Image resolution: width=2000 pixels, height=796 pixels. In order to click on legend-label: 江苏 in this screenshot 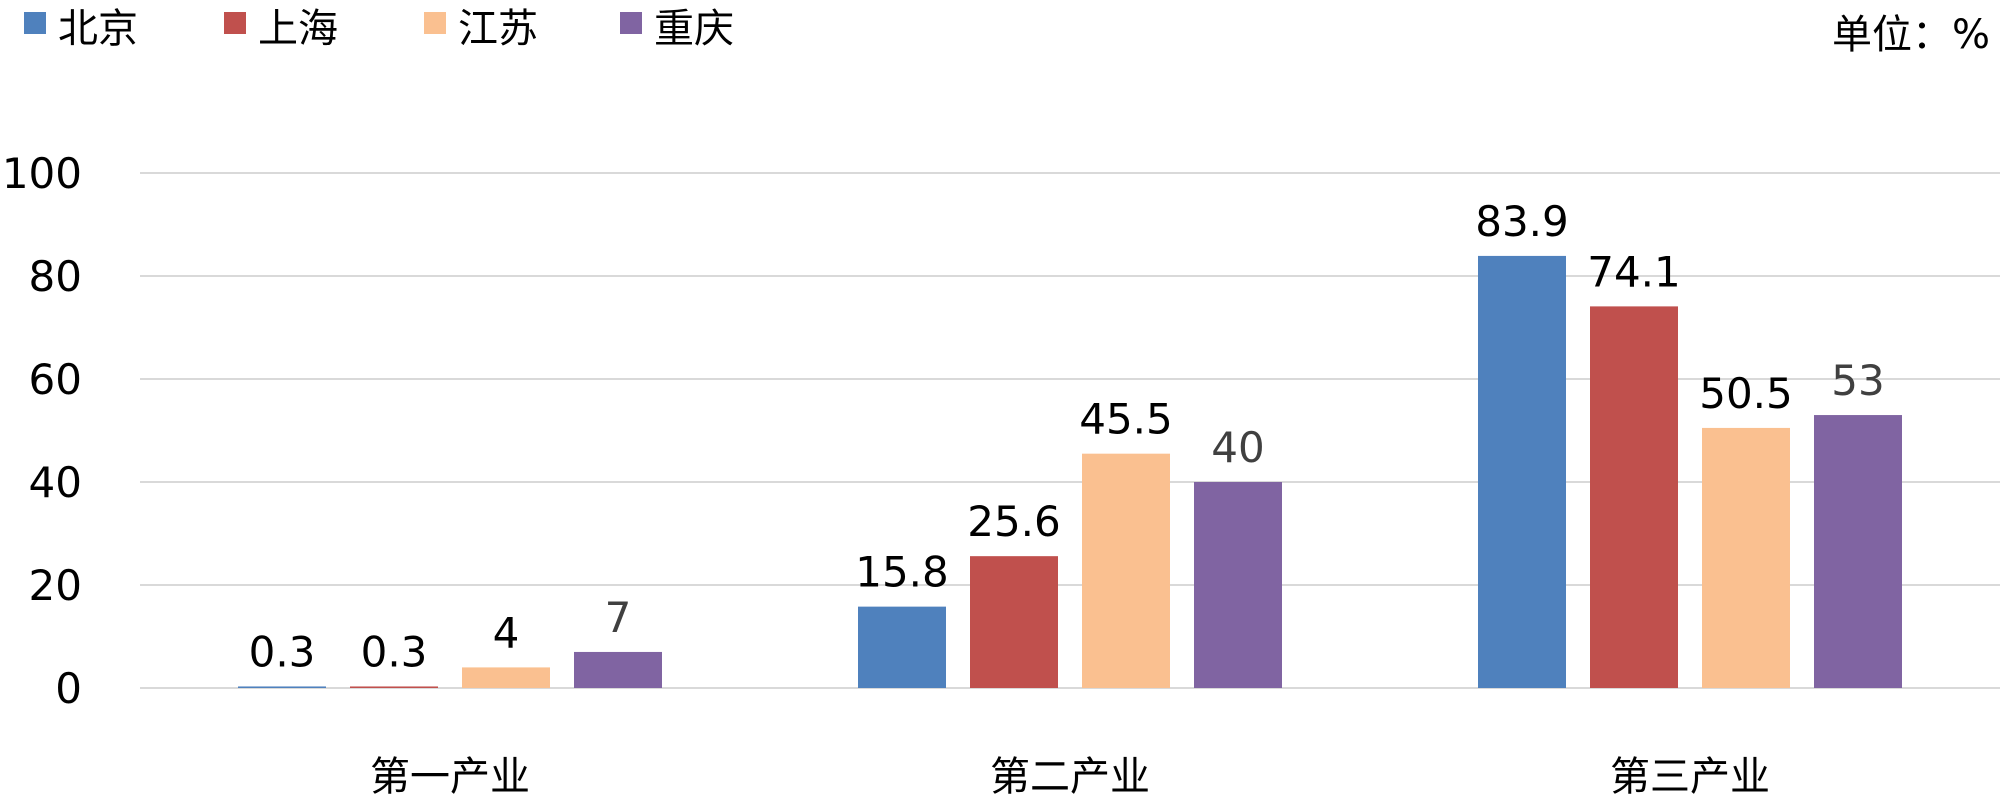, I will do `click(498, 29)`.